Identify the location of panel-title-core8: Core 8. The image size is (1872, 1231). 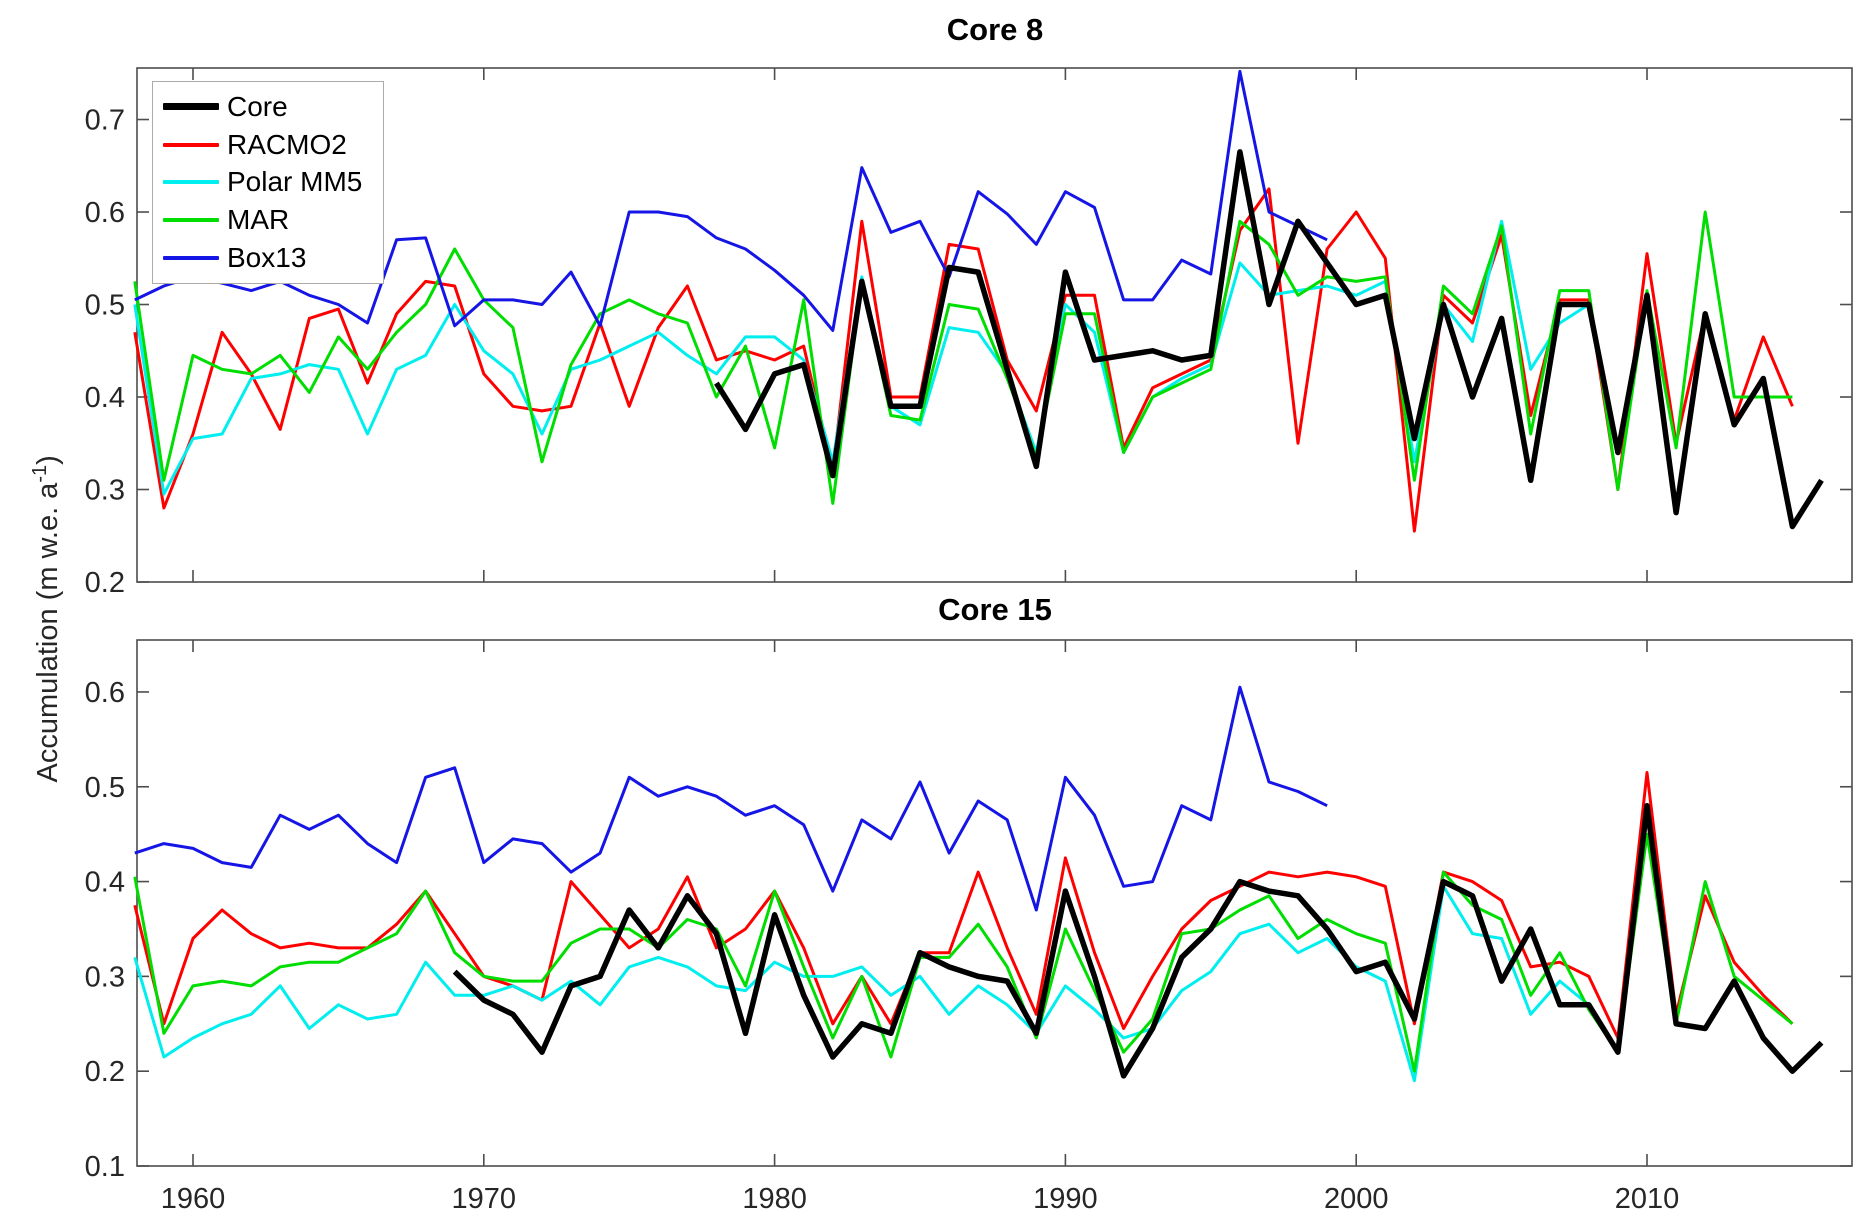
(995, 29).